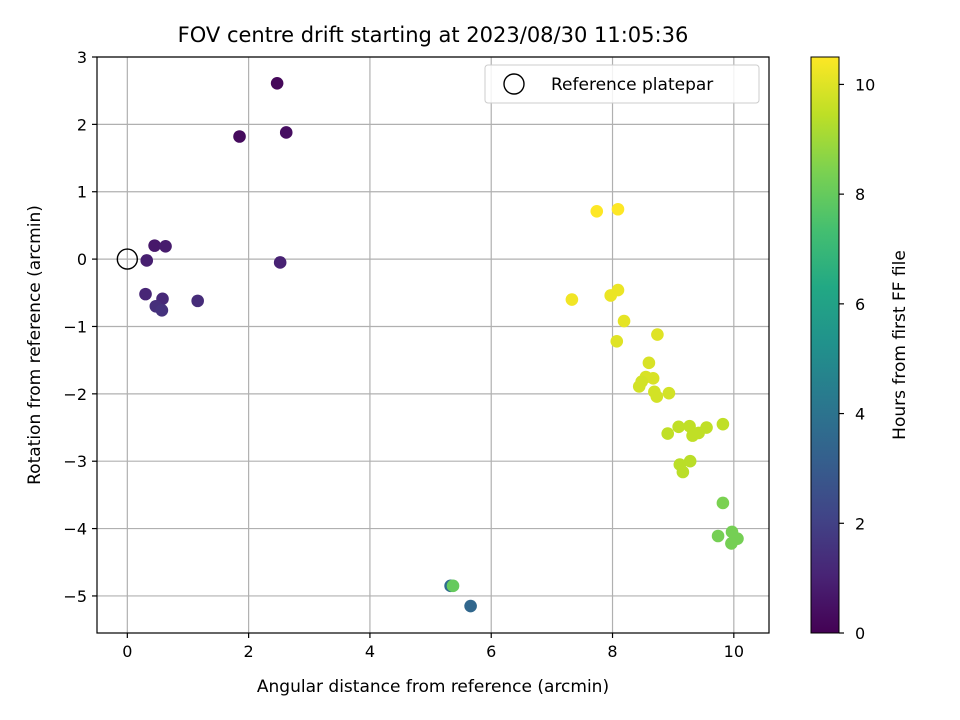 The image size is (960, 720). What do you see at coordinates (860, 194) in the screenshot?
I see `colorbar-tick-label: 8` at bounding box center [860, 194].